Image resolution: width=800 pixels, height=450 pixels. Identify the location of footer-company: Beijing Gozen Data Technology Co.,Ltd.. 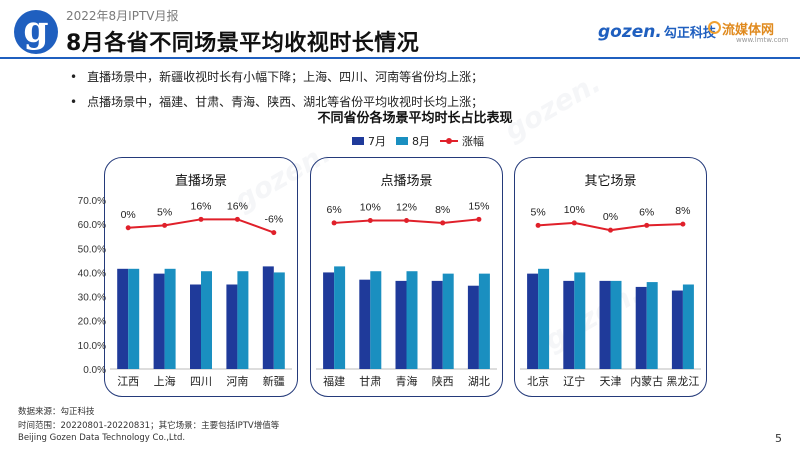
(102, 438).